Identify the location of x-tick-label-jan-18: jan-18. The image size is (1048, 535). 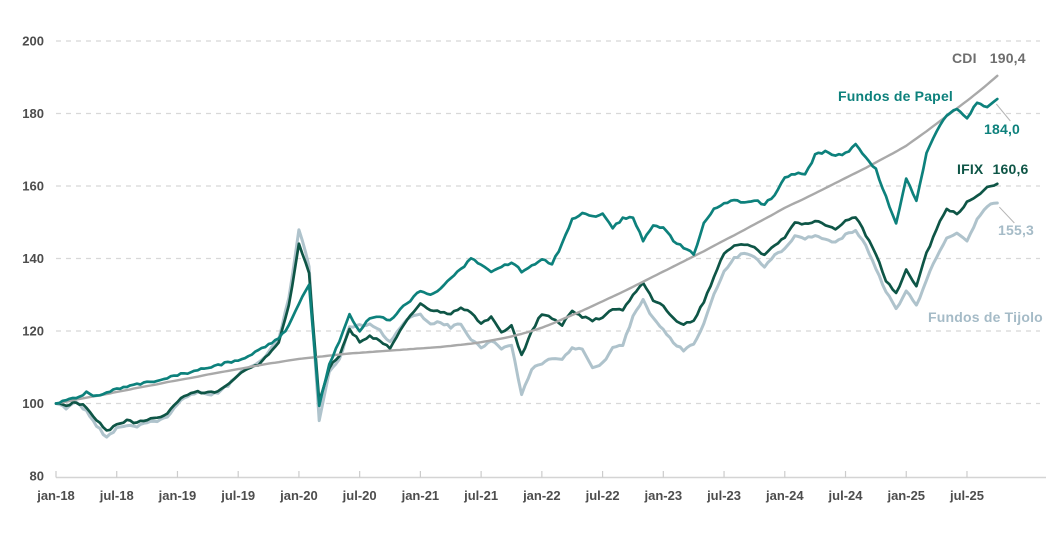
(55, 495).